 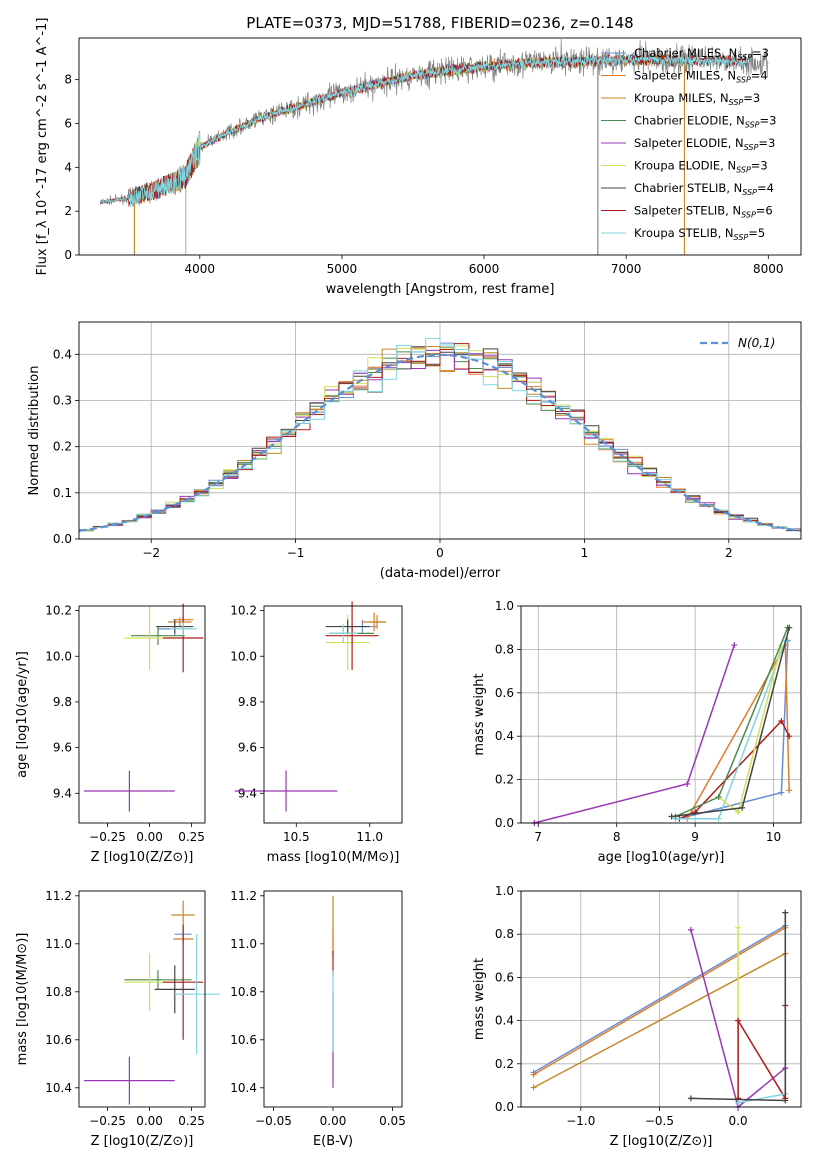 What do you see at coordinates (68, 123) in the screenshot?
I see `y-tick-label: 6` at bounding box center [68, 123].